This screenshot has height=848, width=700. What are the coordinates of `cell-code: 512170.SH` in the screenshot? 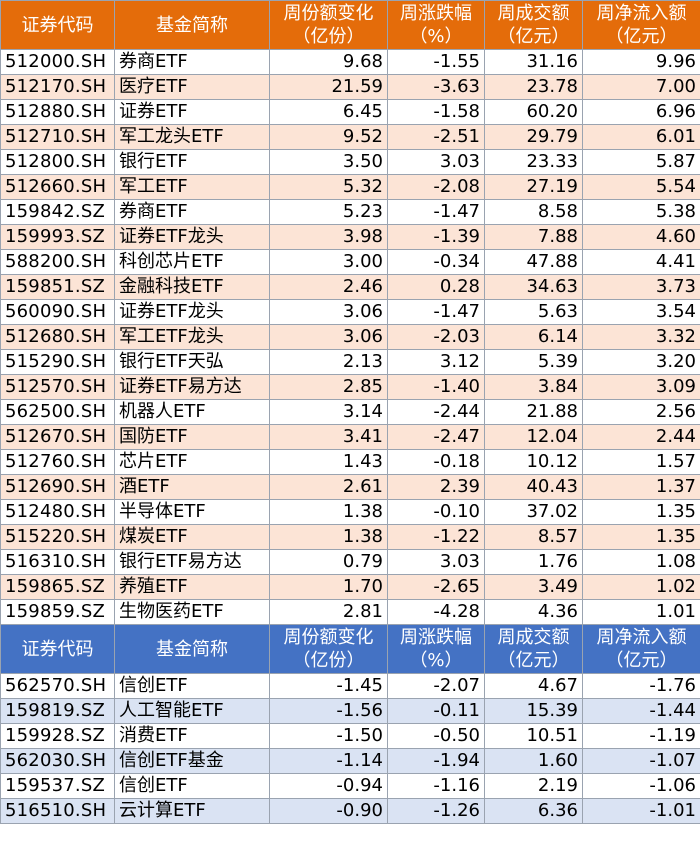 It's located at (57, 87).